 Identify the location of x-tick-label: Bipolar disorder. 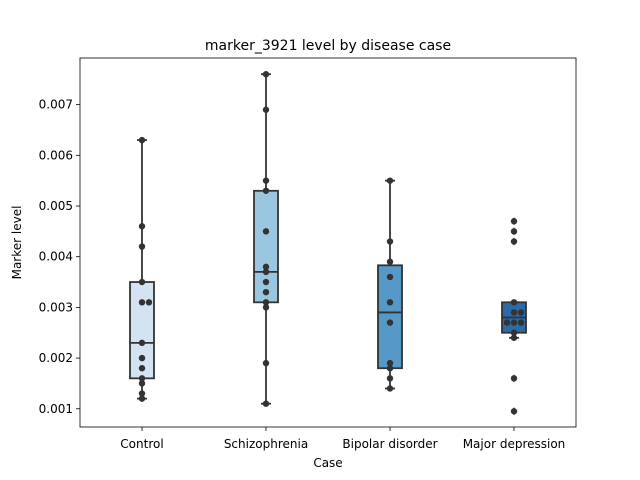
(389, 444).